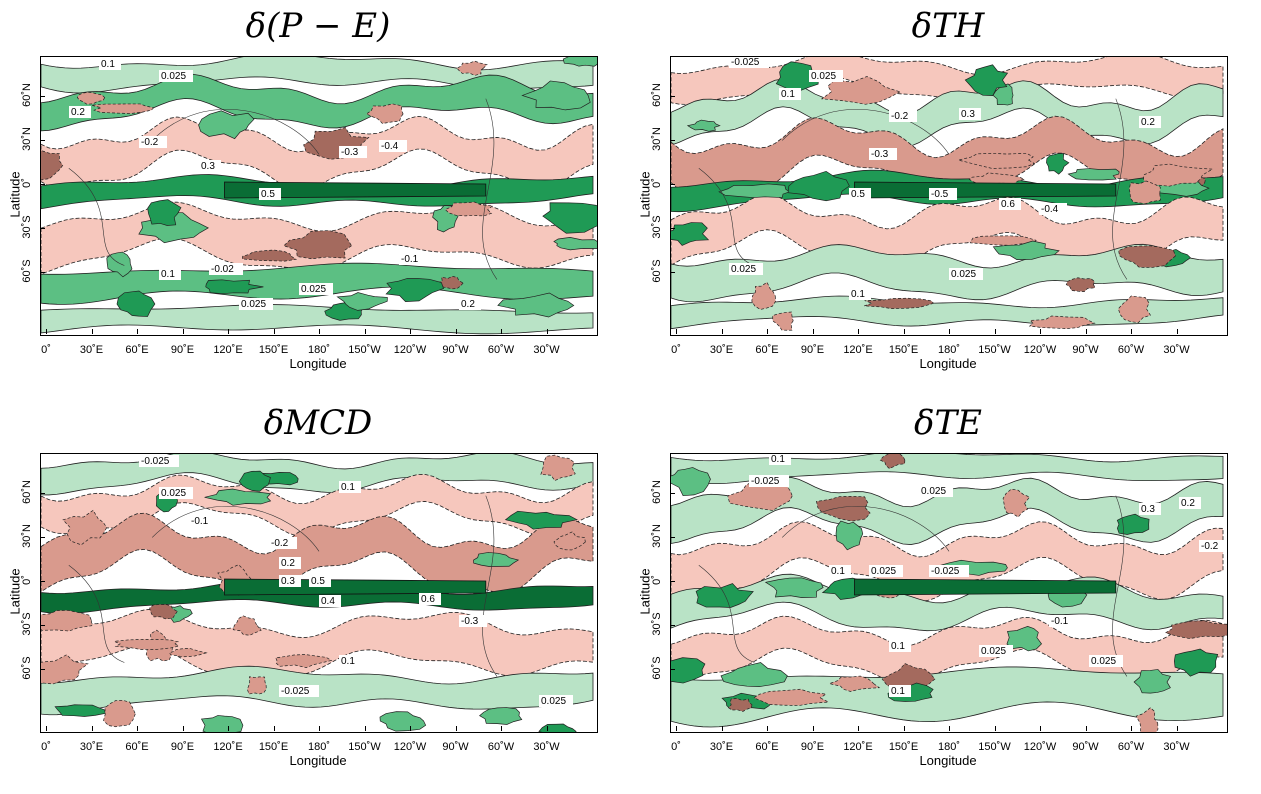  What do you see at coordinates (1053, 209) in the screenshot?
I see `contour-label: -0.4` at bounding box center [1053, 209].